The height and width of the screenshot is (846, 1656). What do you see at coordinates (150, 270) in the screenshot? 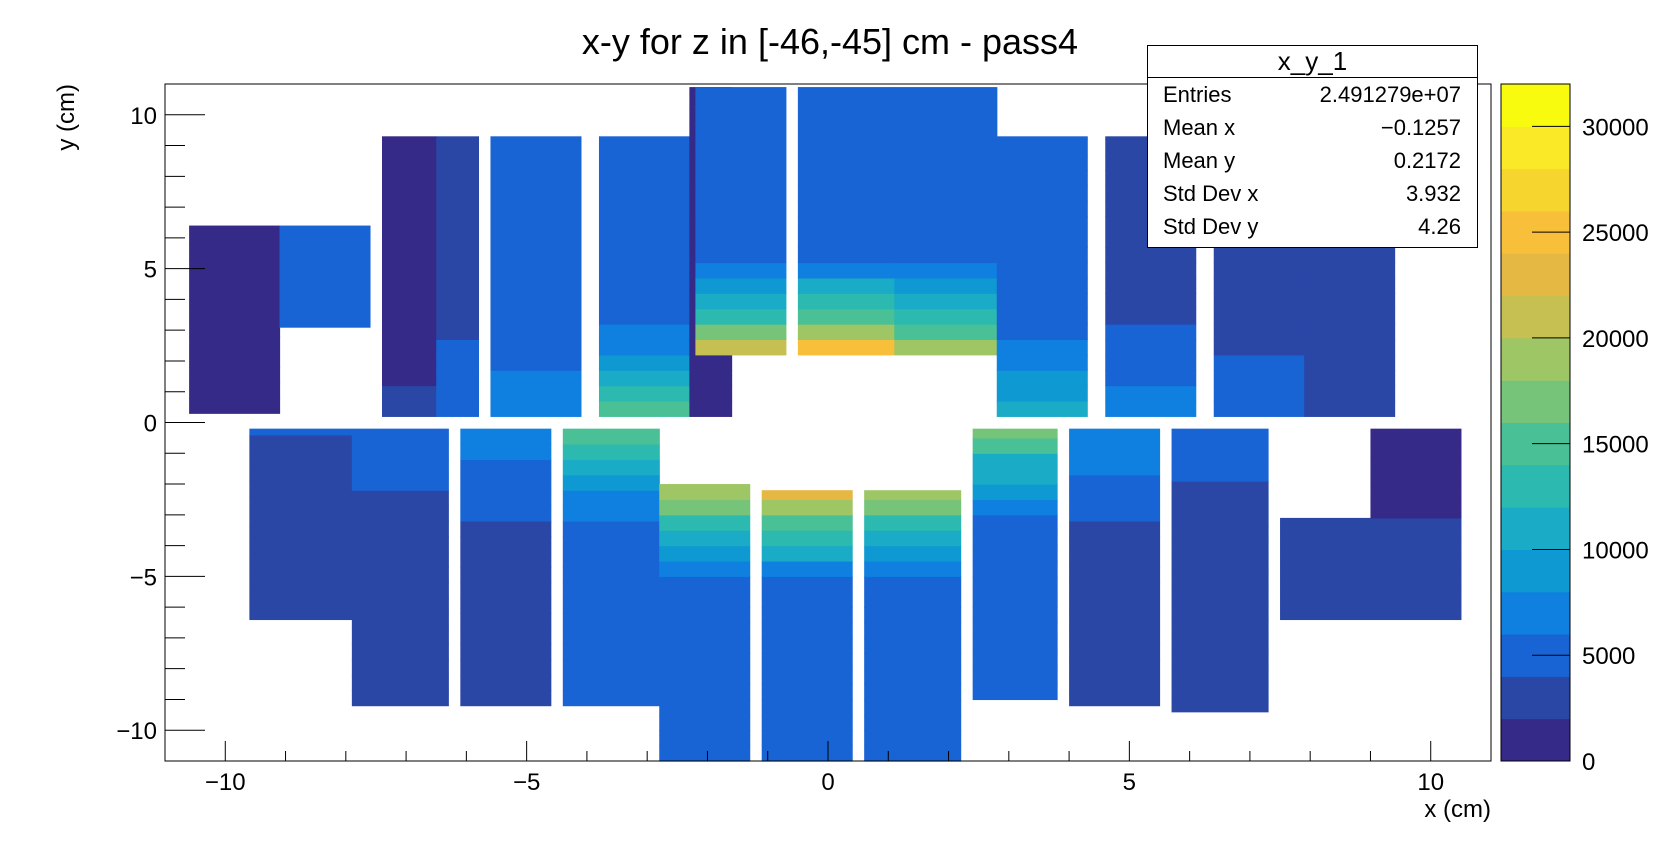
I see `y-tick-label: 5` at bounding box center [150, 270].